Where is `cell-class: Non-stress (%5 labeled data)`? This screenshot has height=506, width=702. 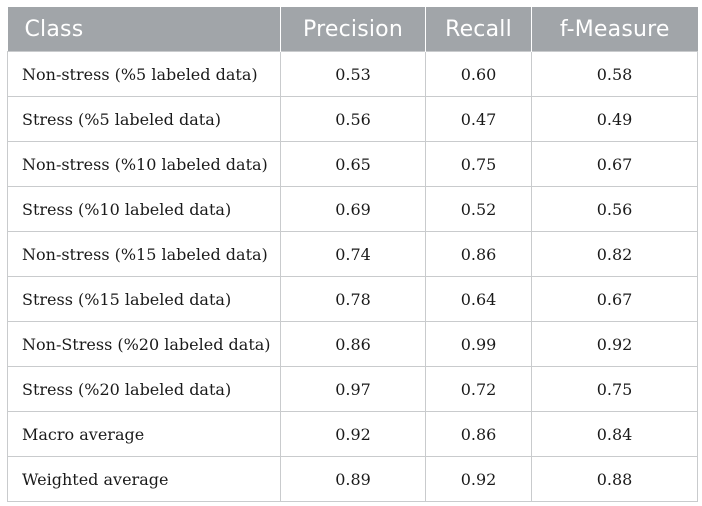 cell-class: Non-stress (%5 labeled data) is located at coordinates (144, 74).